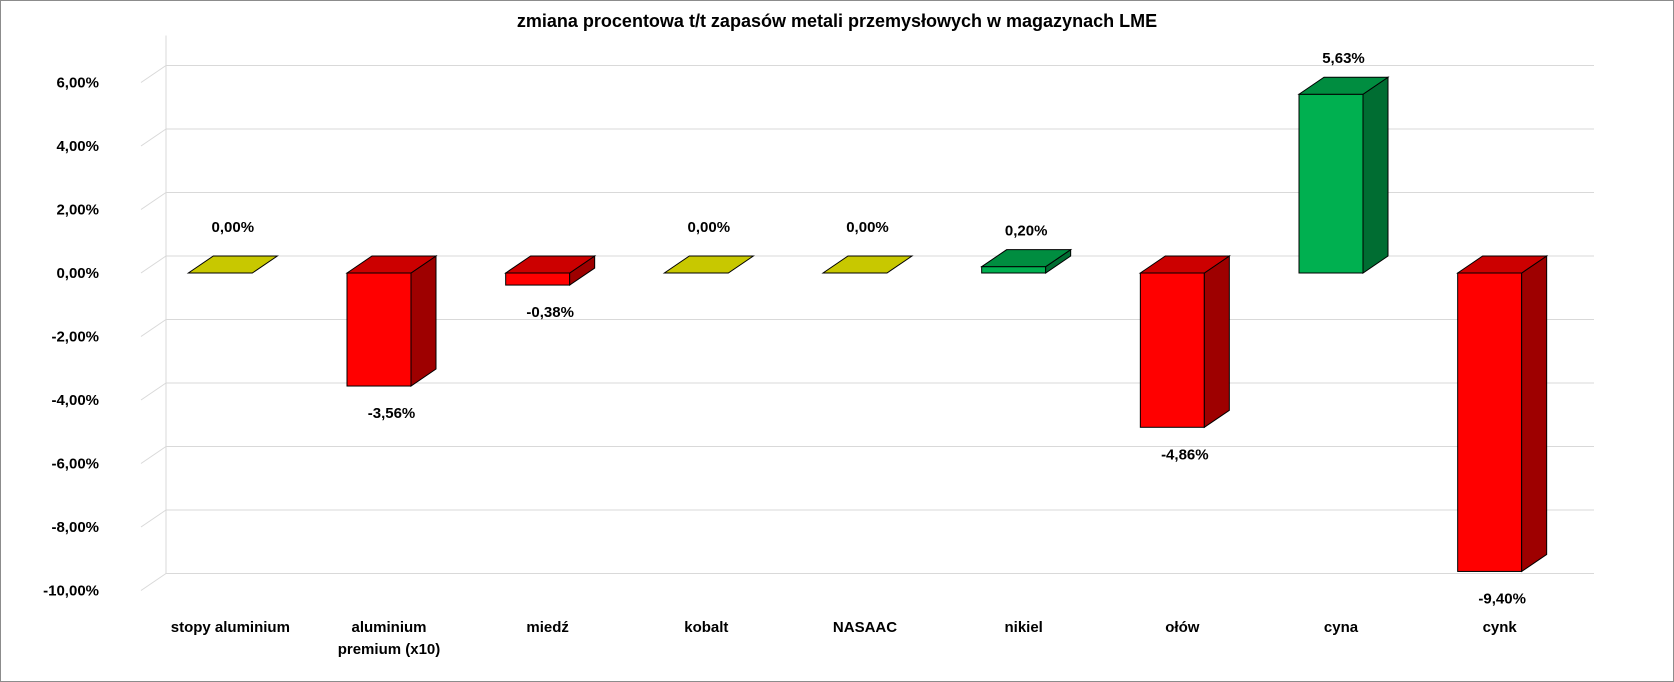  Describe the element at coordinates (77, 273) in the screenshot. I see `y-tick-label: 0,00%` at that location.